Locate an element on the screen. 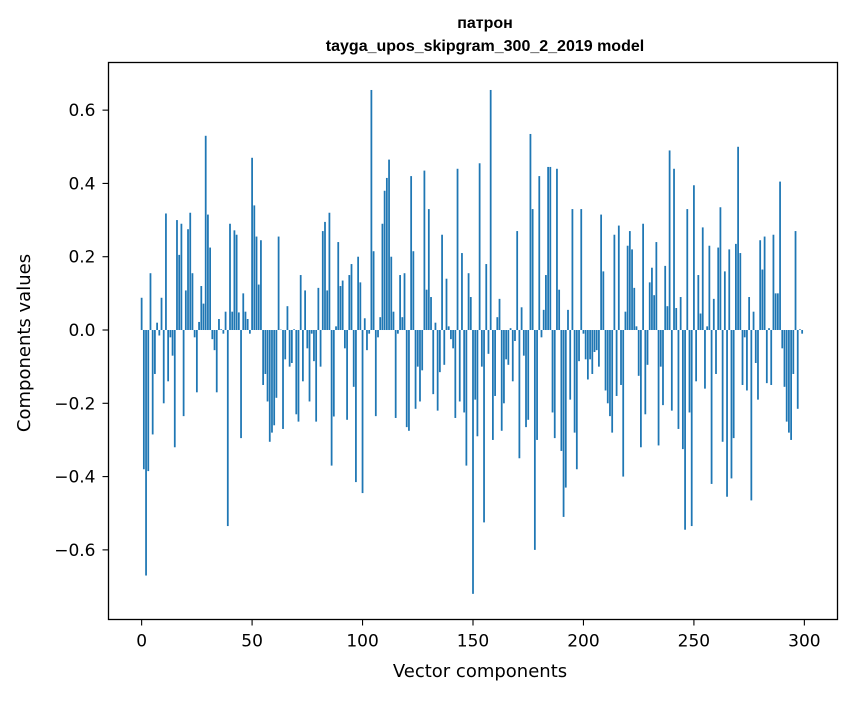 Image resolution: width=867 pixels, height=701 pixels. x-tick-label: 100 is located at coordinates (362, 642).